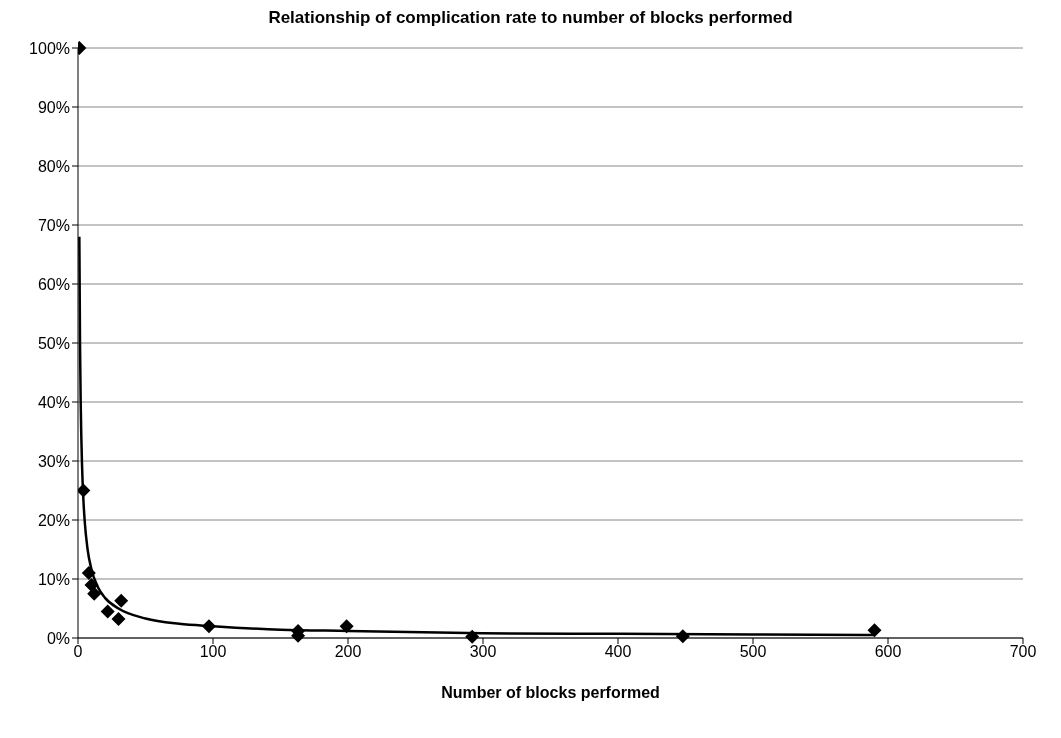 The width and height of the screenshot is (1061, 738). What do you see at coordinates (53, 520) in the screenshot?
I see `y-tick-label: 20%` at bounding box center [53, 520].